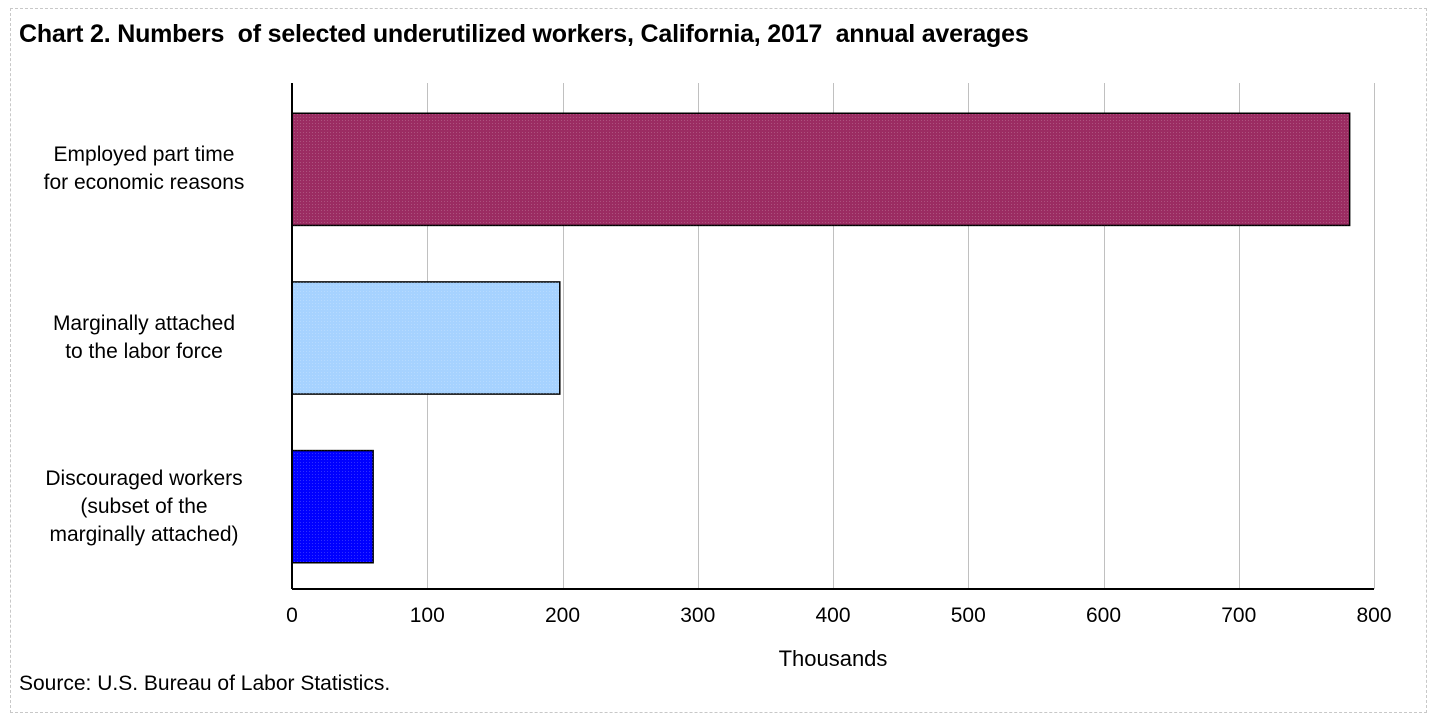  Describe the element at coordinates (1239, 615) in the screenshot. I see `x-tick-label: 700` at that location.